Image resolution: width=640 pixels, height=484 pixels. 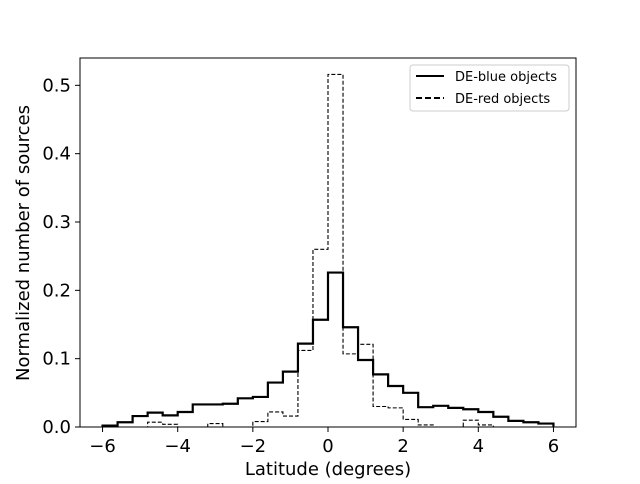 I want to click on x-axis-label: Latitude (degrees), so click(x=328, y=469).